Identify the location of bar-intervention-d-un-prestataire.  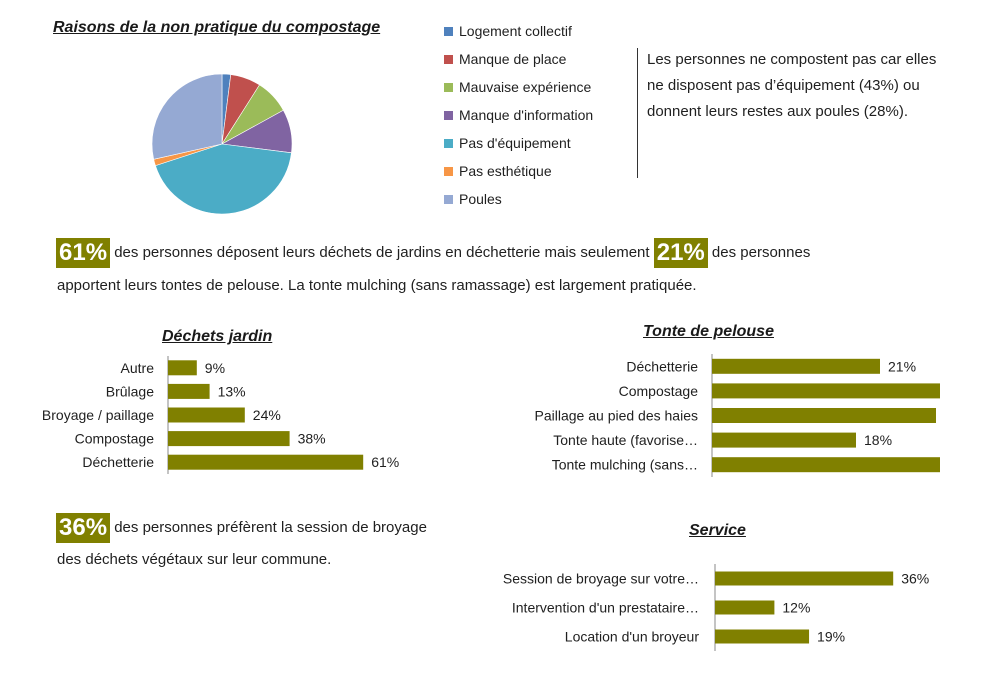
(745, 607).